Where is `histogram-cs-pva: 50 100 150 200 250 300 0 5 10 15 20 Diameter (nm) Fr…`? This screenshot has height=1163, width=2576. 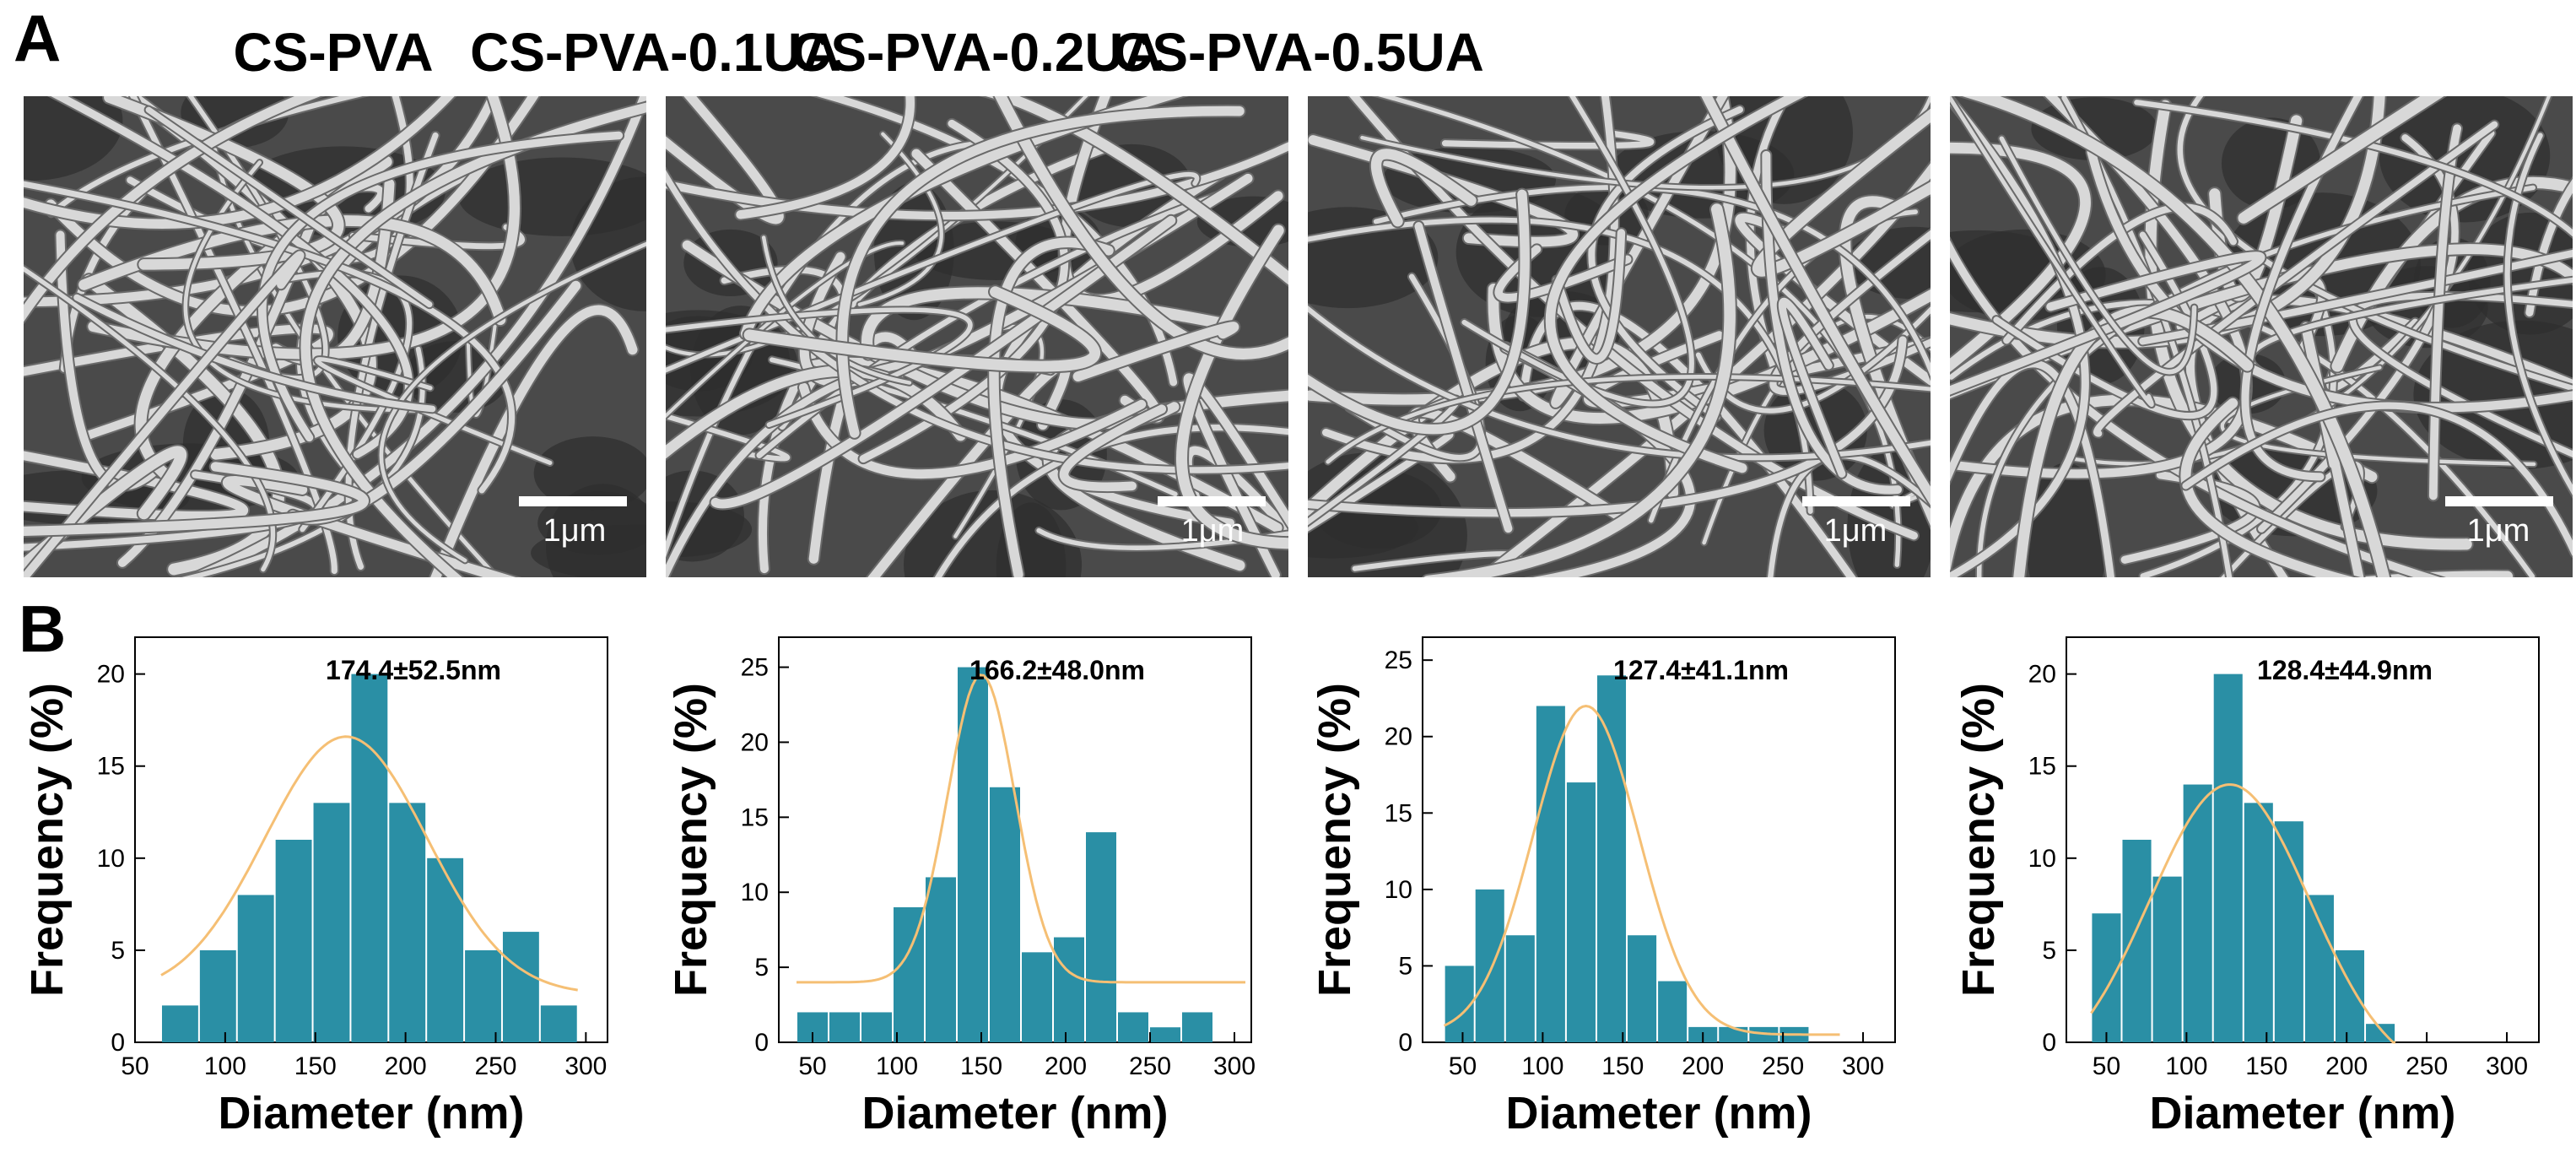
histogram-cs-pva: 50 100 150 200 250 300 0 5 10 15 20 Diameter (nm) Fr… is located at coordinates (322, 888).